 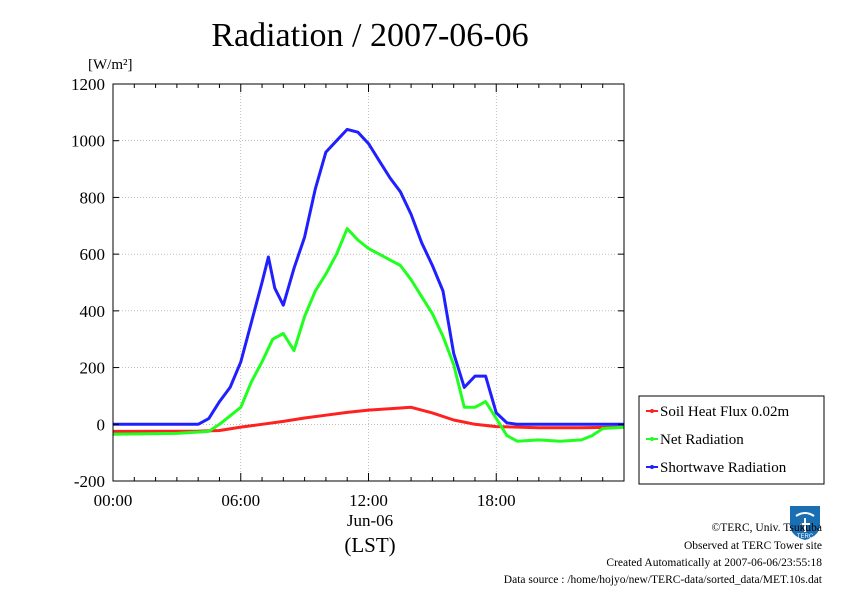 I want to click on footer-copyright: ©TERC, Univ. Tsukuba, so click(x=767, y=528).